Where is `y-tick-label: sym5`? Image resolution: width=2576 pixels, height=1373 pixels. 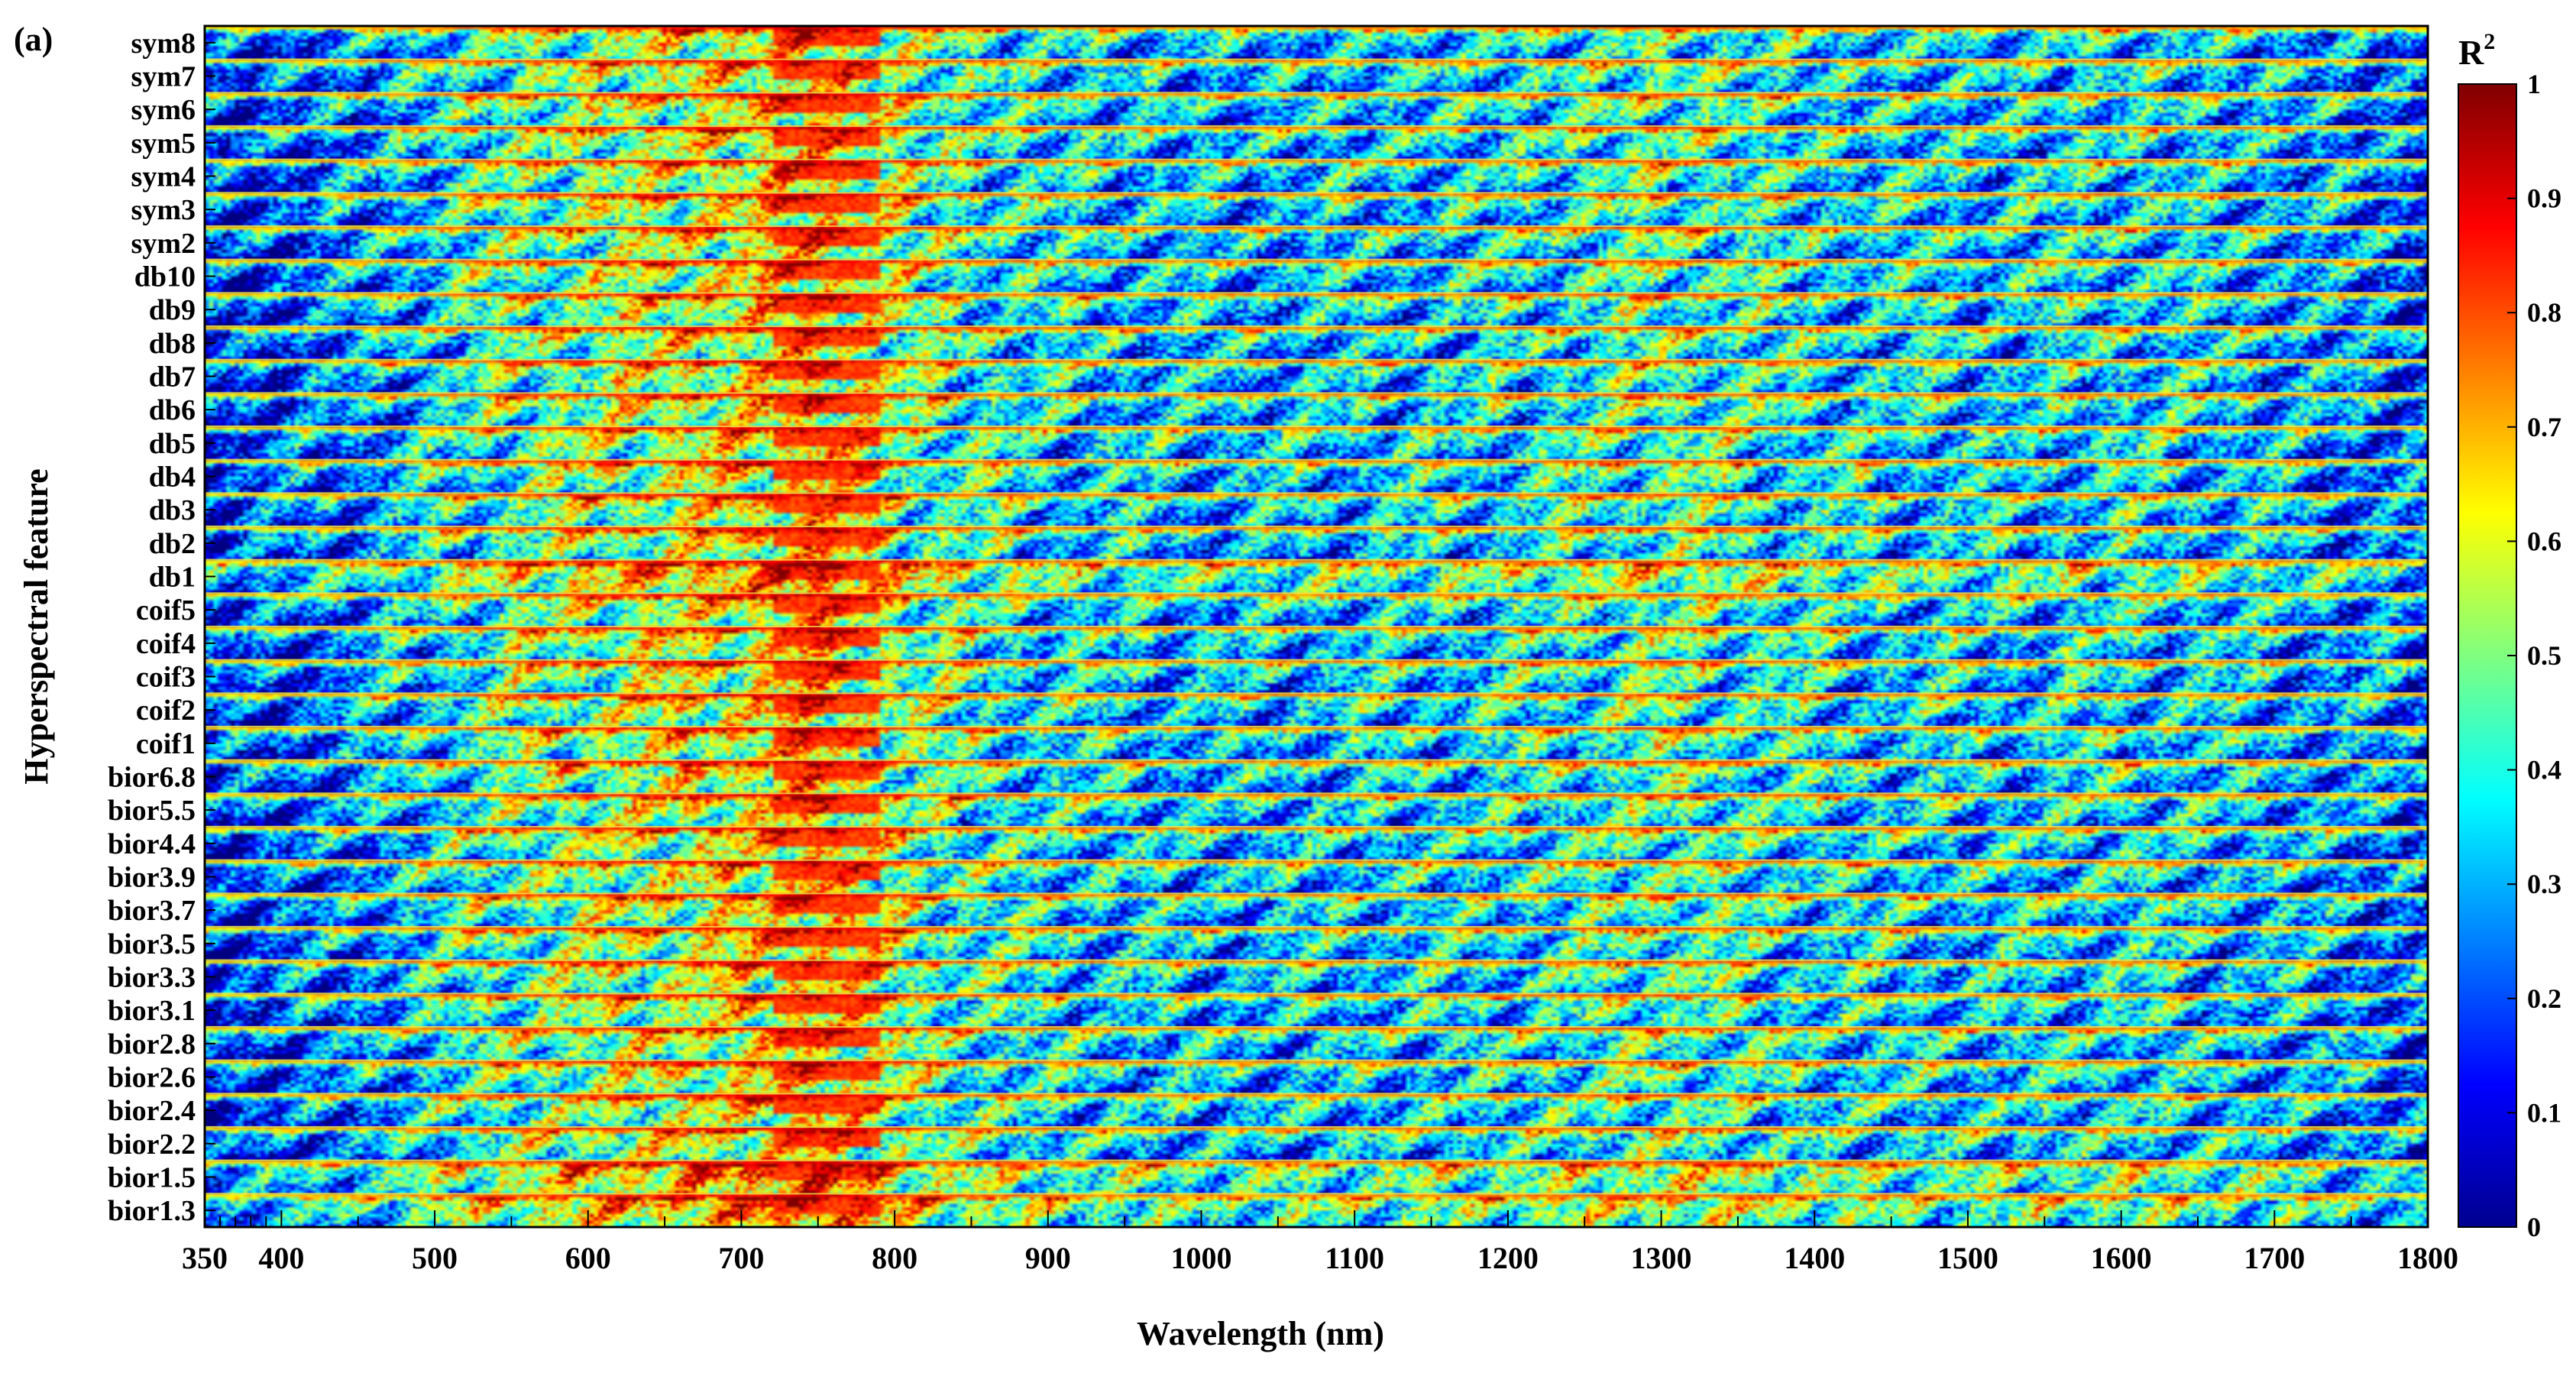
y-tick-label: sym5 is located at coordinates (163, 144).